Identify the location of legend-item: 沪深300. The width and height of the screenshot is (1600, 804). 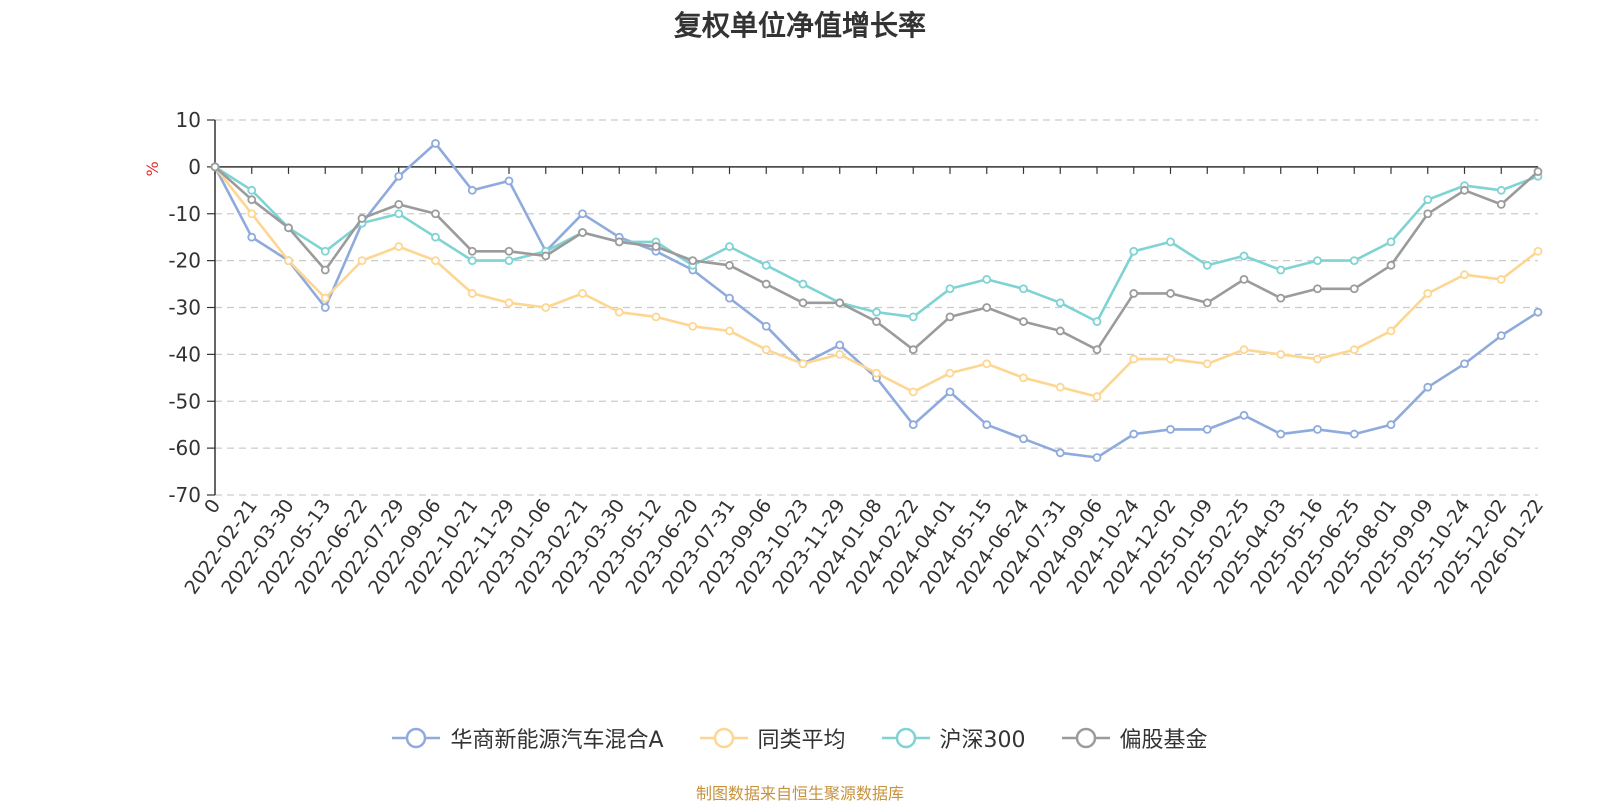
(953, 738).